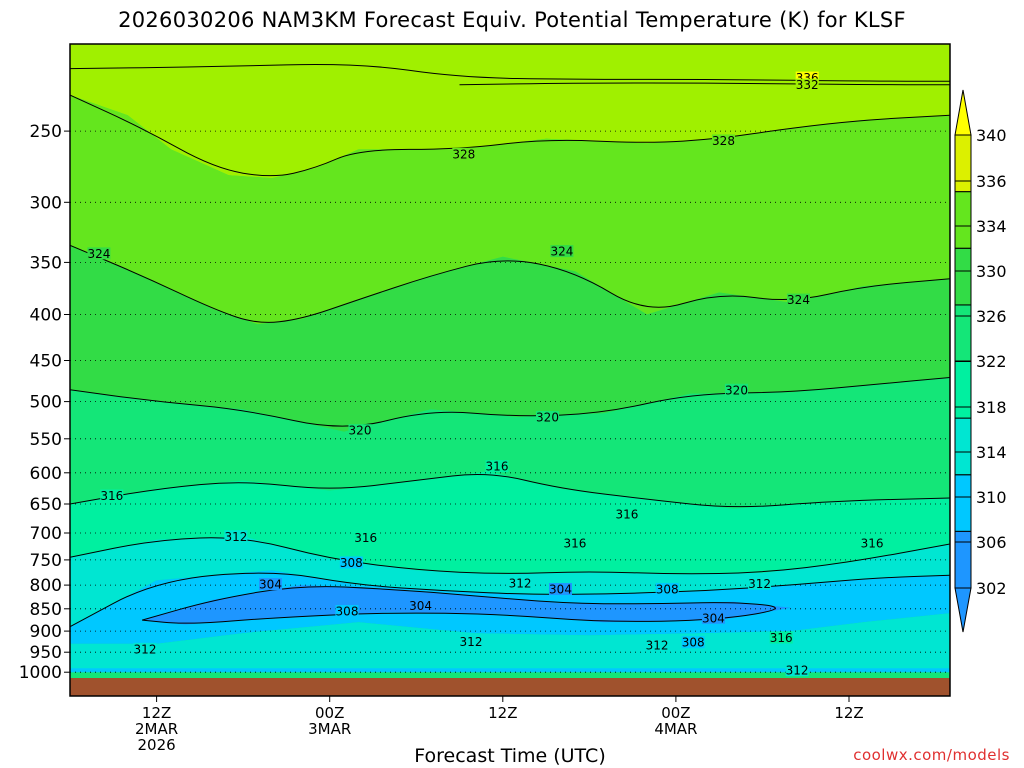  Describe the element at coordinates (46, 316) in the screenshot. I see `y-tick-label: 400` at that location.